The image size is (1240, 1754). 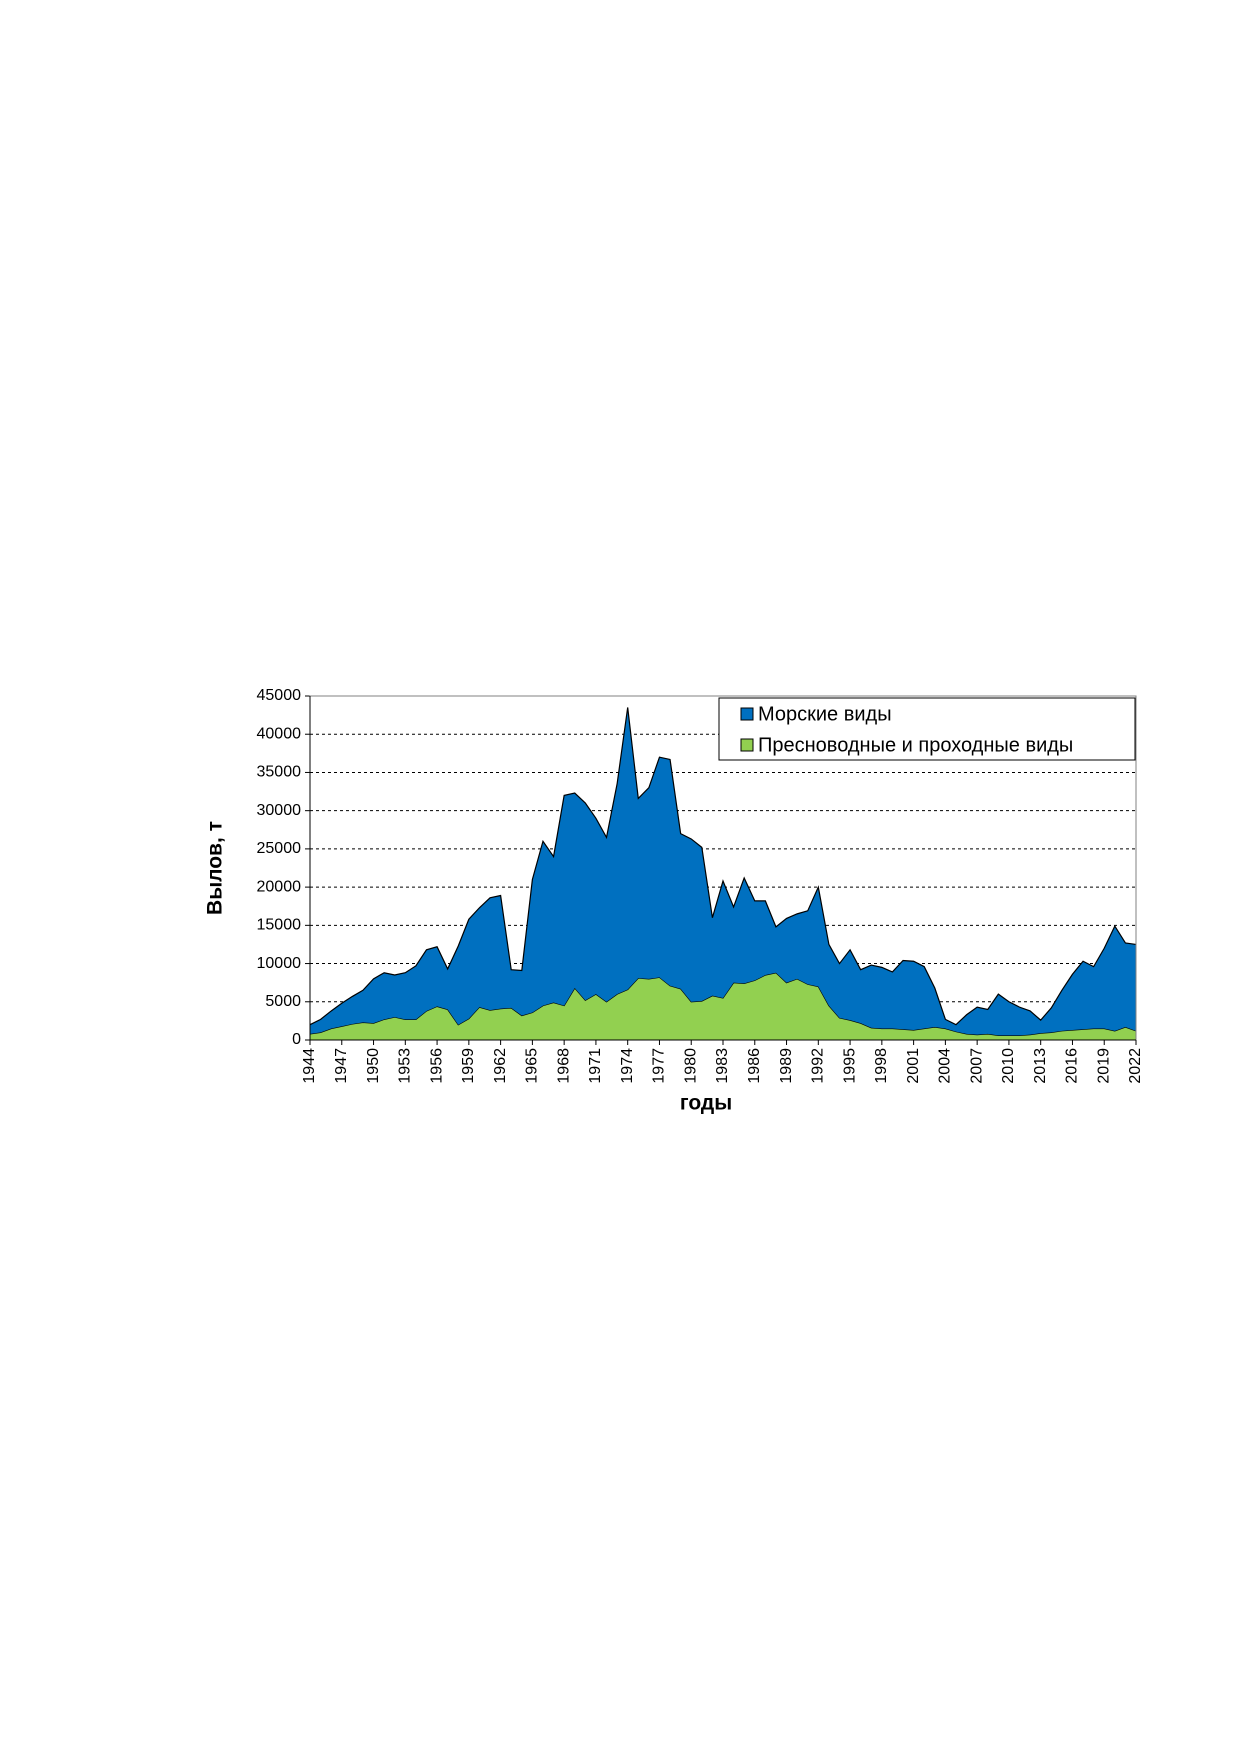 What do you see at coordinates (279, 886) in the screenshot?
I see `y-tick-label: 20000` at bounding box center [279, 886].